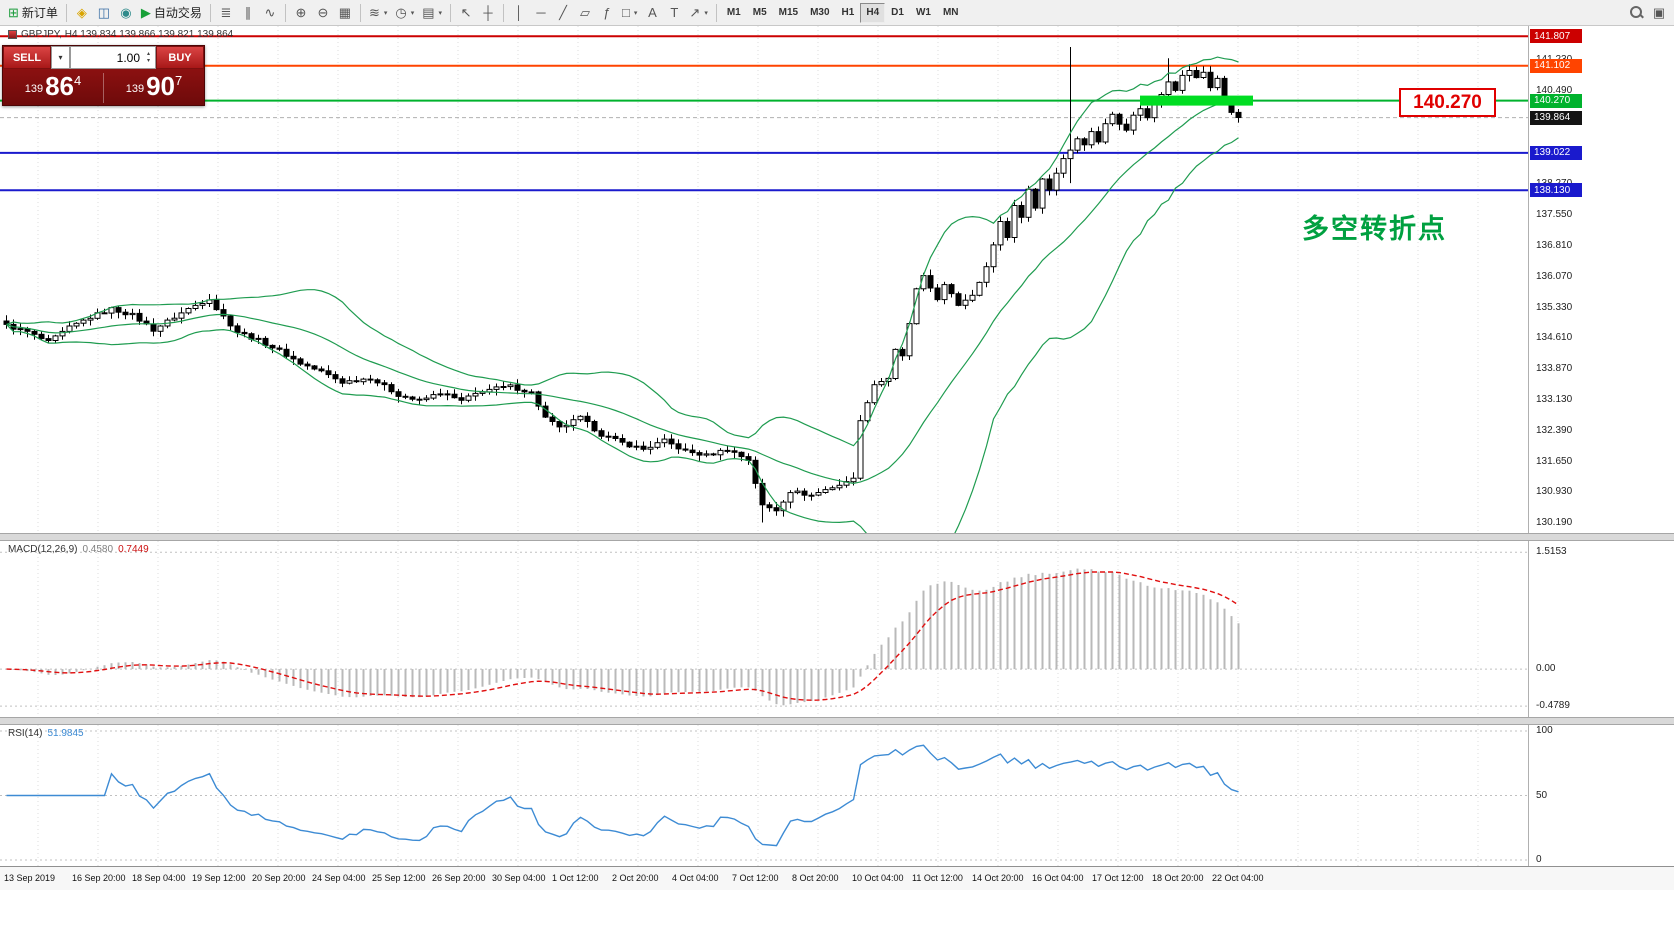 The width and height of the screenshot is (1674, 949). What do you see at coordinates (33, 13) in the screenshot?
I see `new-order-button: ⊞ 新订单` at bounding box center [33, 13].